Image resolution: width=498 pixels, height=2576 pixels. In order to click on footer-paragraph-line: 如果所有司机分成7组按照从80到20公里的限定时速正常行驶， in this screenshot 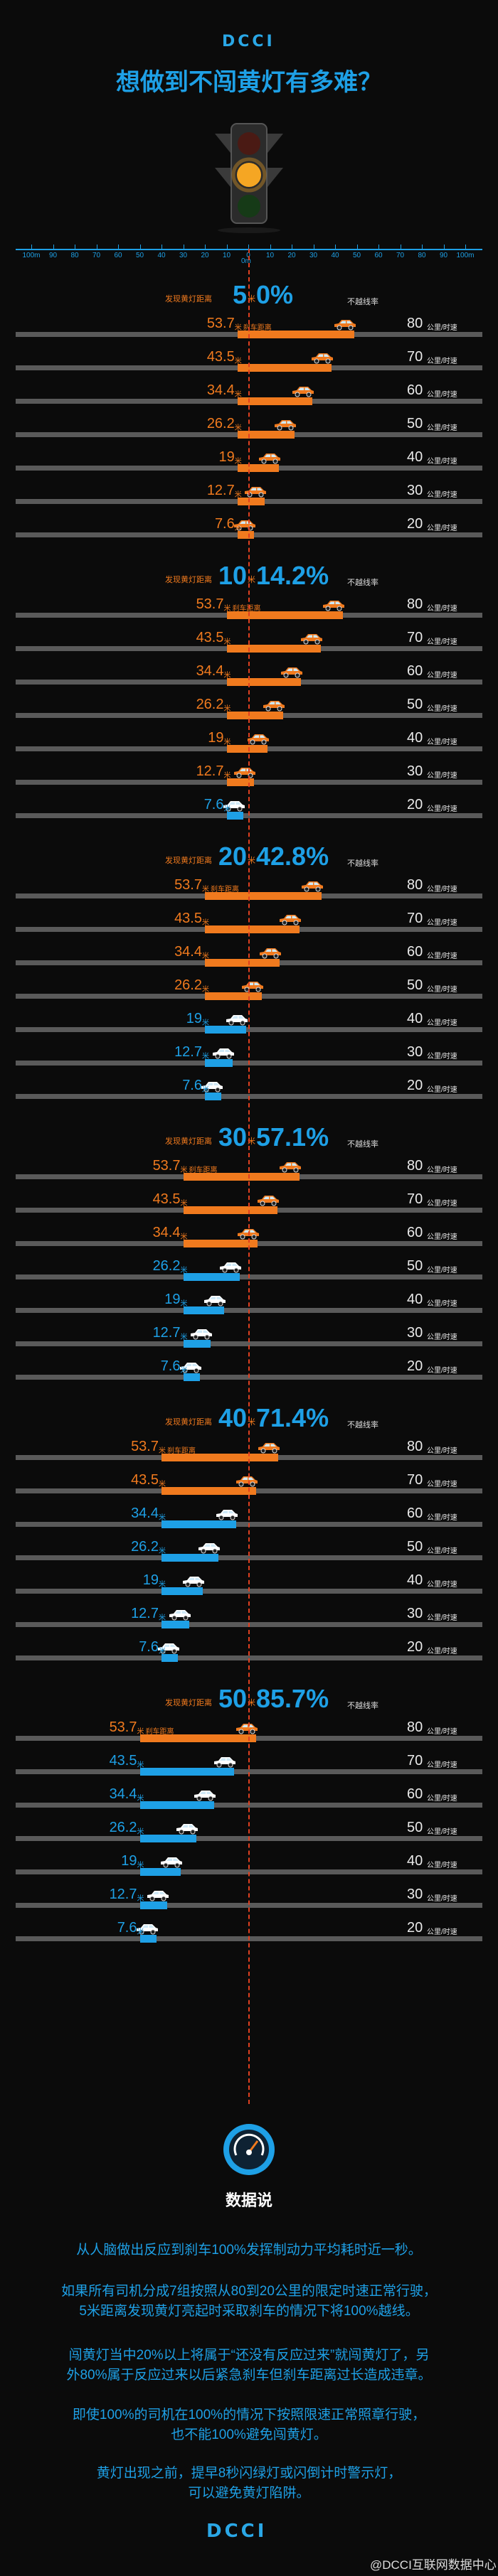, I will do `click(249, 2291)`.